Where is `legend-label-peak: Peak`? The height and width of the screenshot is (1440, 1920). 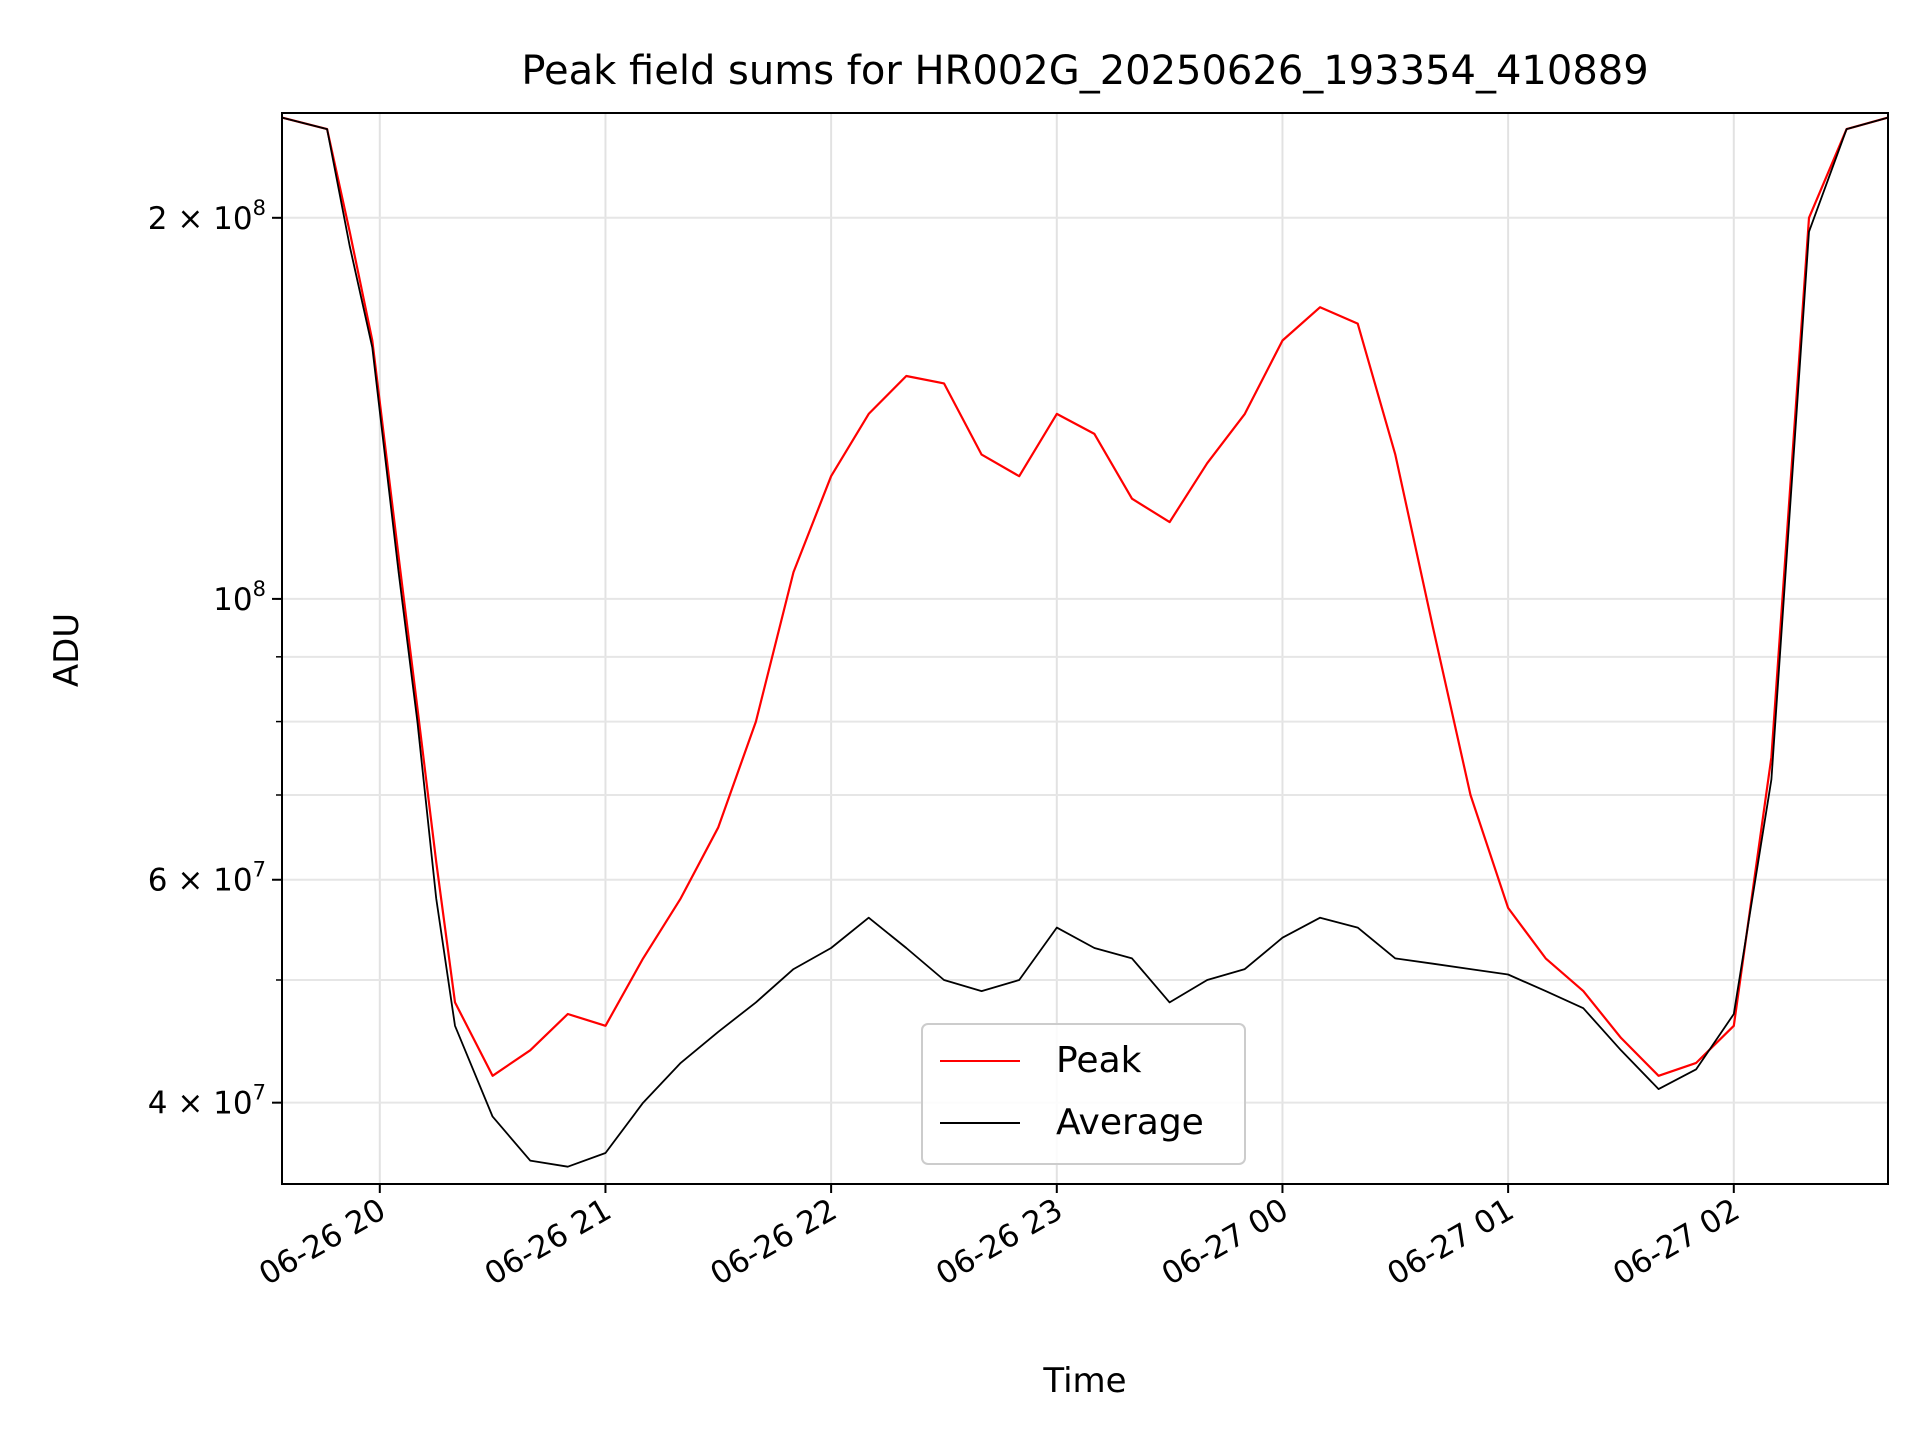 legend-label-peak: Peak is located at coordinates (1099, 1060).